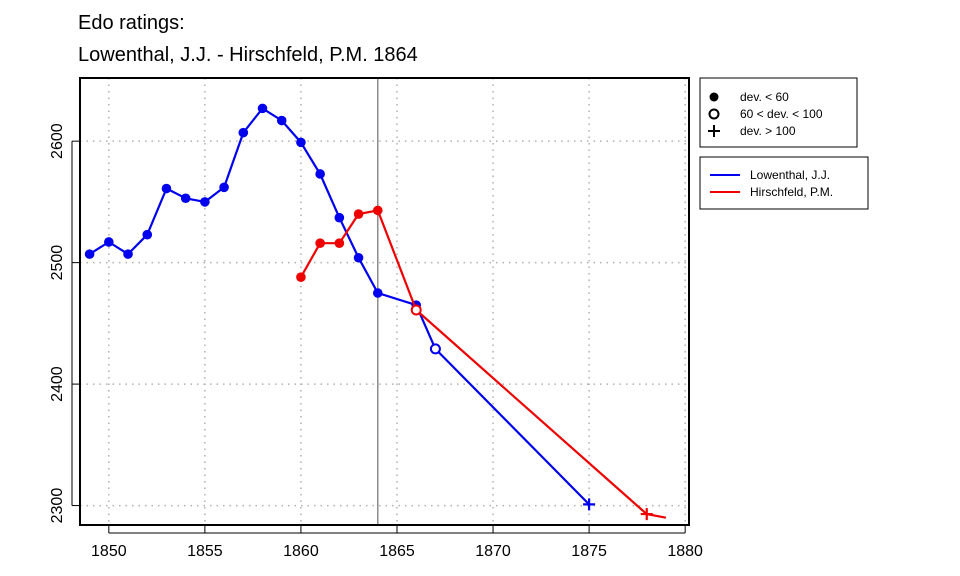 The width and height of the screenshot is (960, 576). Describe the element at coordinates (764, 97) in the screenshot. I see `legend-label-dev-lt-60: dev. < 60` at that location.